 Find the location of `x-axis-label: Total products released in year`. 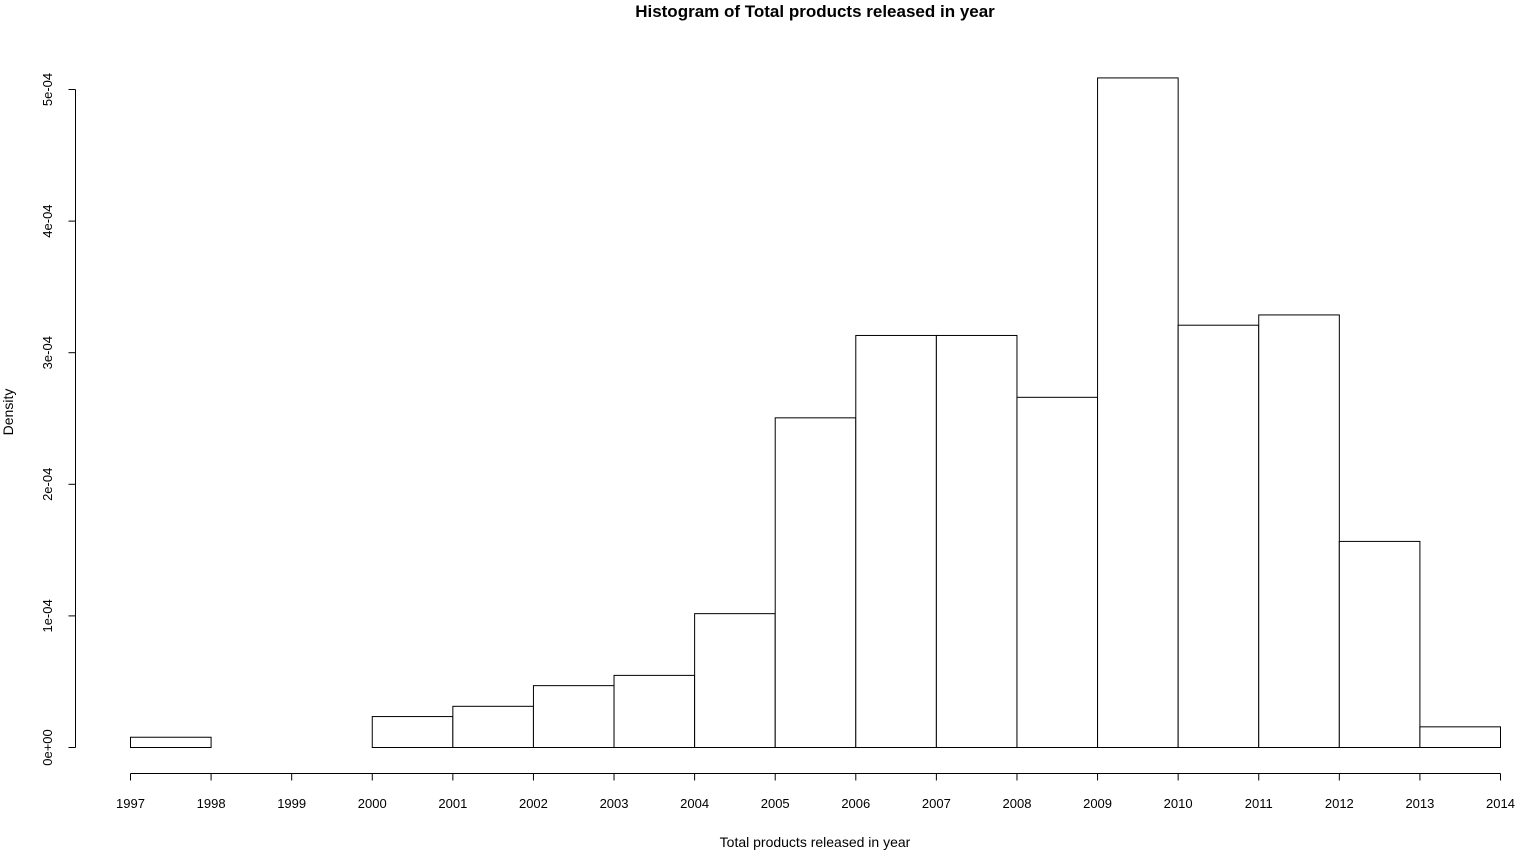

x-axis-label: Total products released in year is located at coordinates (815, 842).